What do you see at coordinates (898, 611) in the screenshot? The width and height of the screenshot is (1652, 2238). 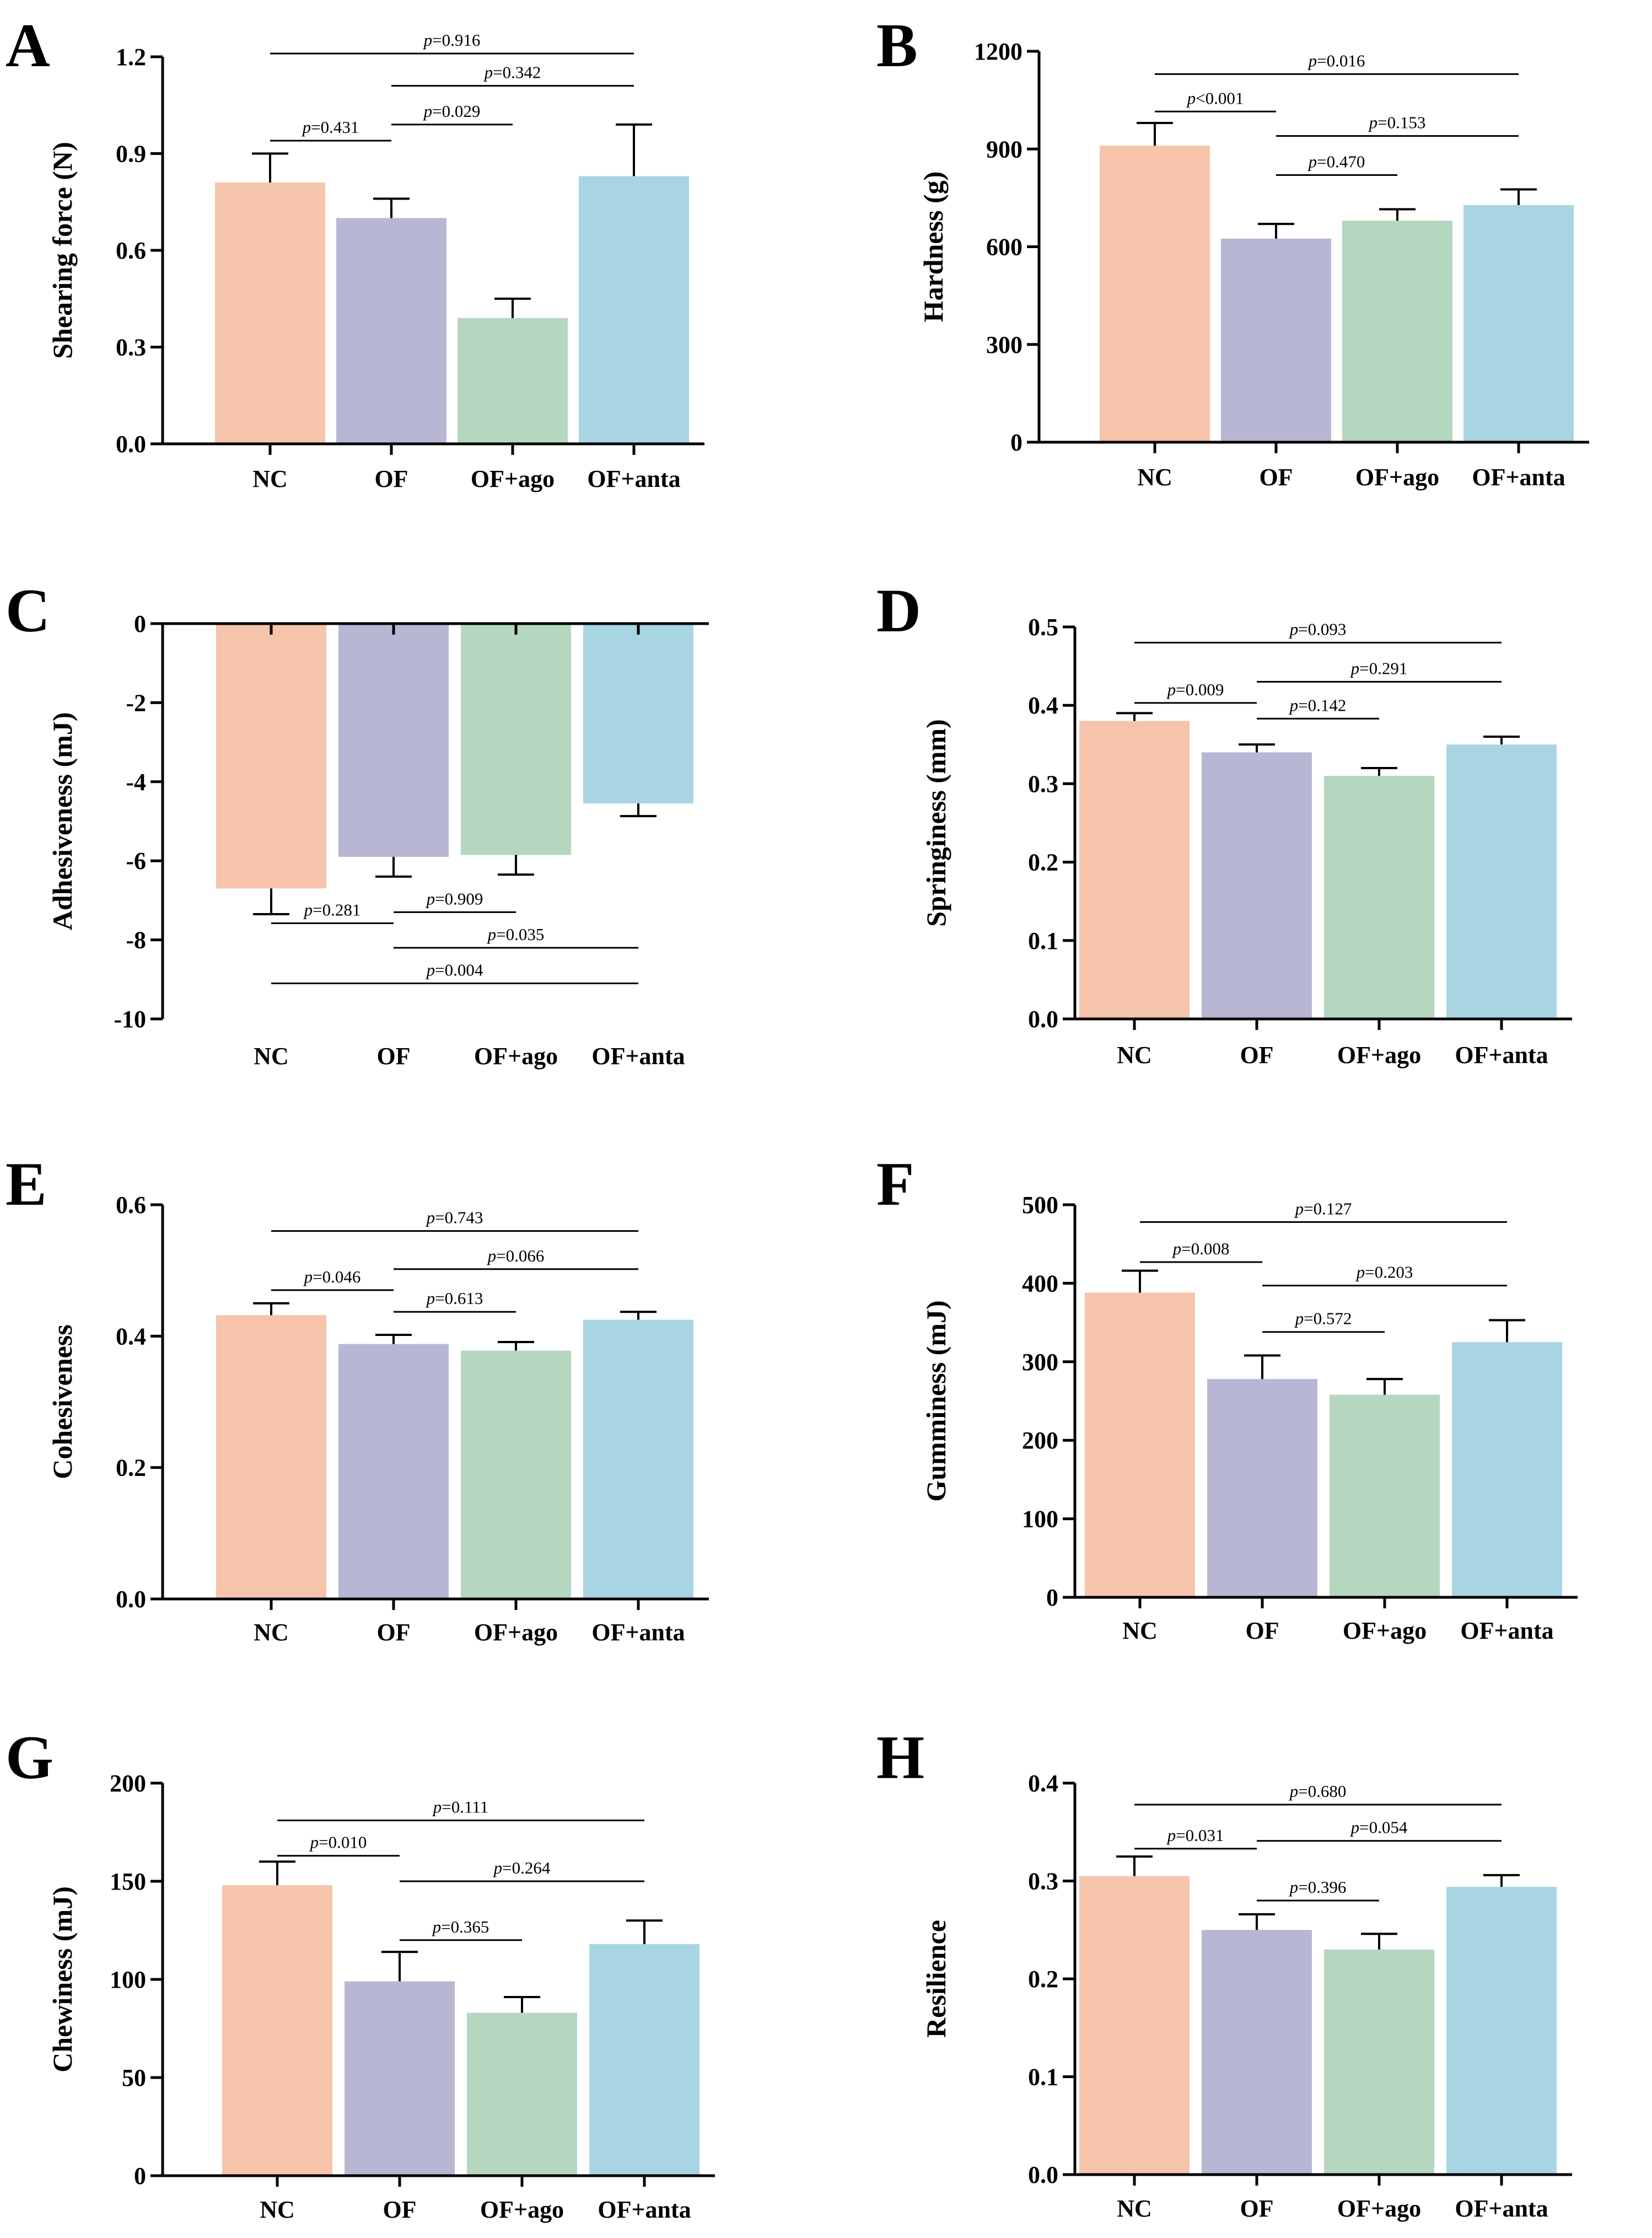 I see `panel-letter-d: D` at bounding box center [898, 611].